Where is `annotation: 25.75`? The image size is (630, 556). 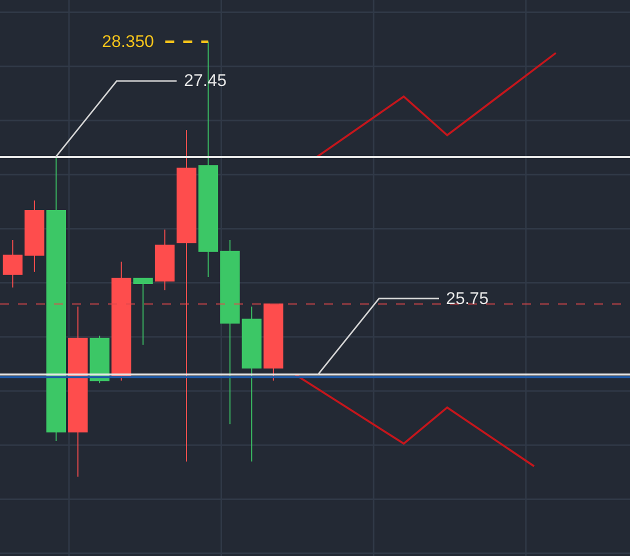 annotation: 25.75 is located at coordinates (467, 298).